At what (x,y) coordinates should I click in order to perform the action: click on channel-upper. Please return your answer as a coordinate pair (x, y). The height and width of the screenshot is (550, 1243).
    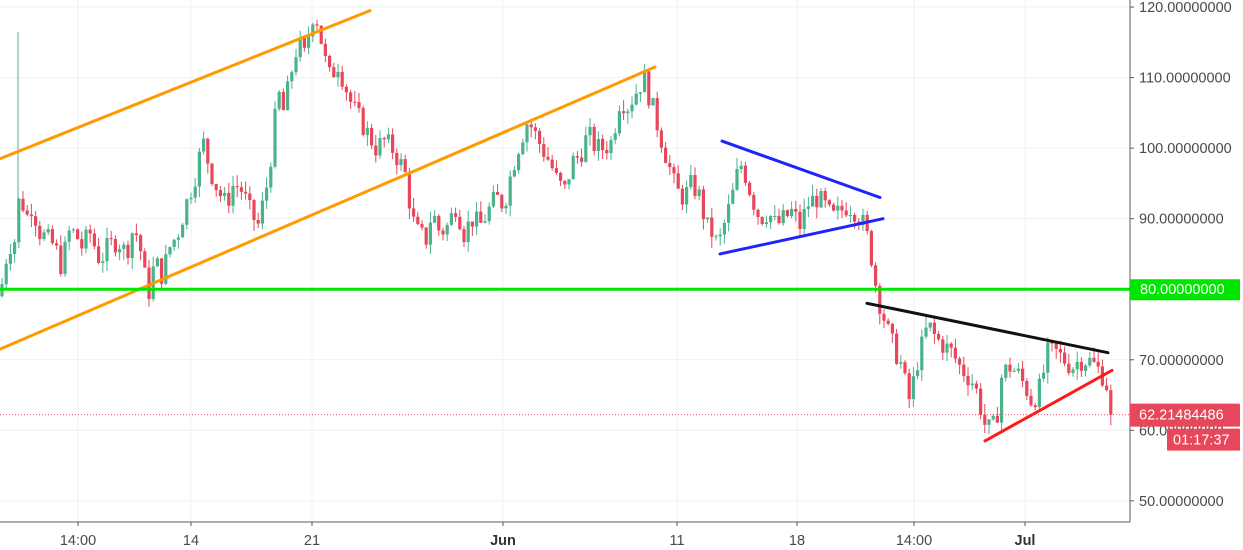
    Looking at the image, I should click on (186, 85).